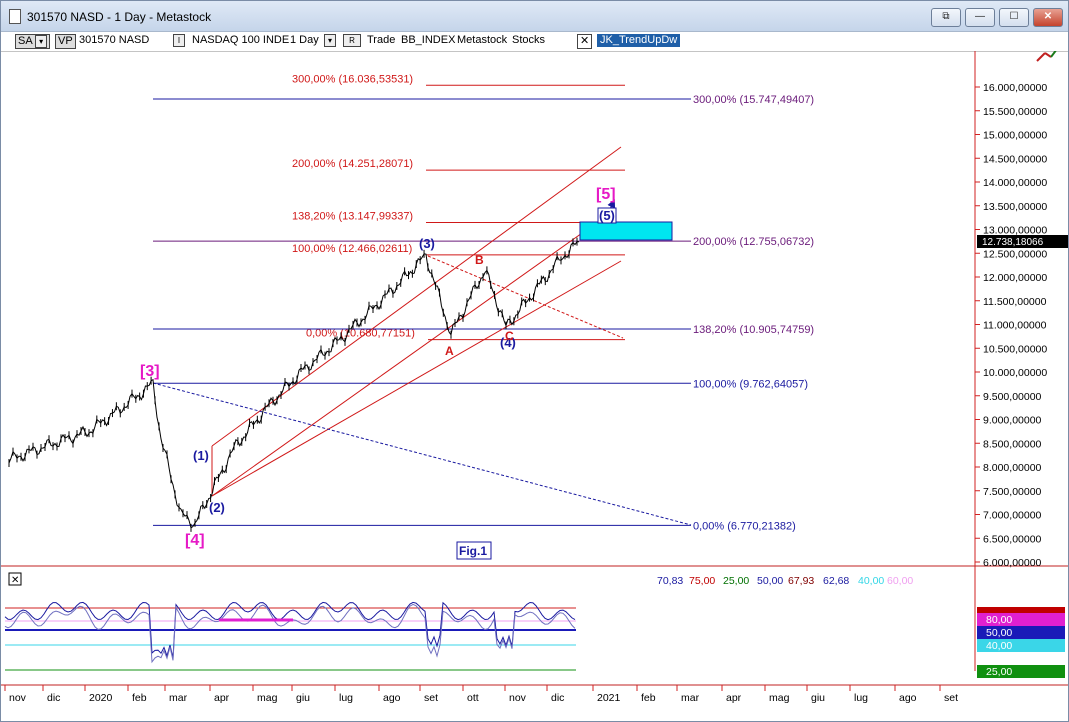 This screenshot has width=1069, height=722. Describe the element at coordinates (1012, 492) in the screenshot. I see `y-tick-label: 7.500,00000` at that location.